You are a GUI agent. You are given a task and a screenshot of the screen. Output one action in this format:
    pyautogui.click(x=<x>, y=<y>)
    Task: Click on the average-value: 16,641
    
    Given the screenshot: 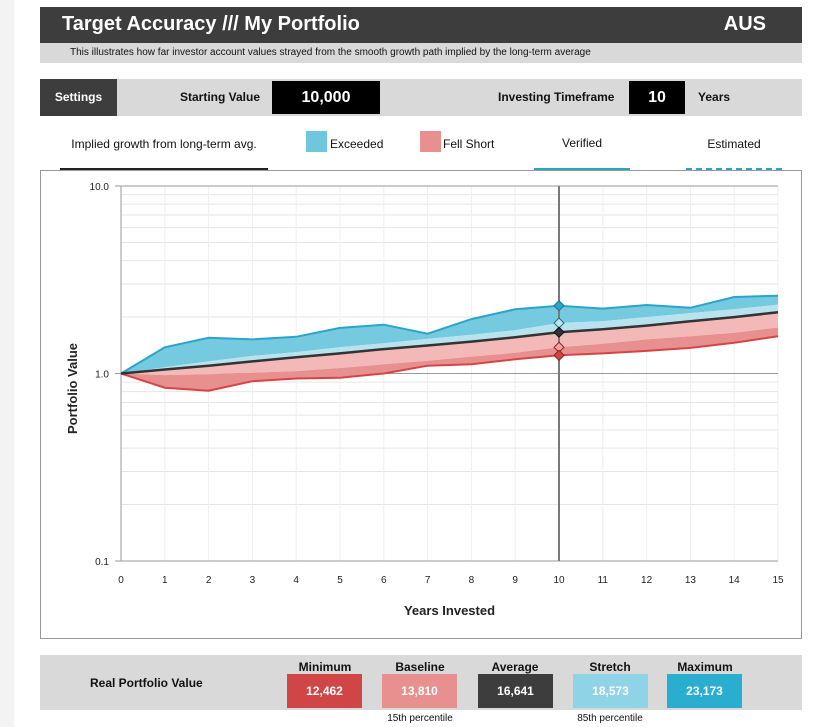 What is the action you would take?
    pyautogui.click(x=515, y=691)
    